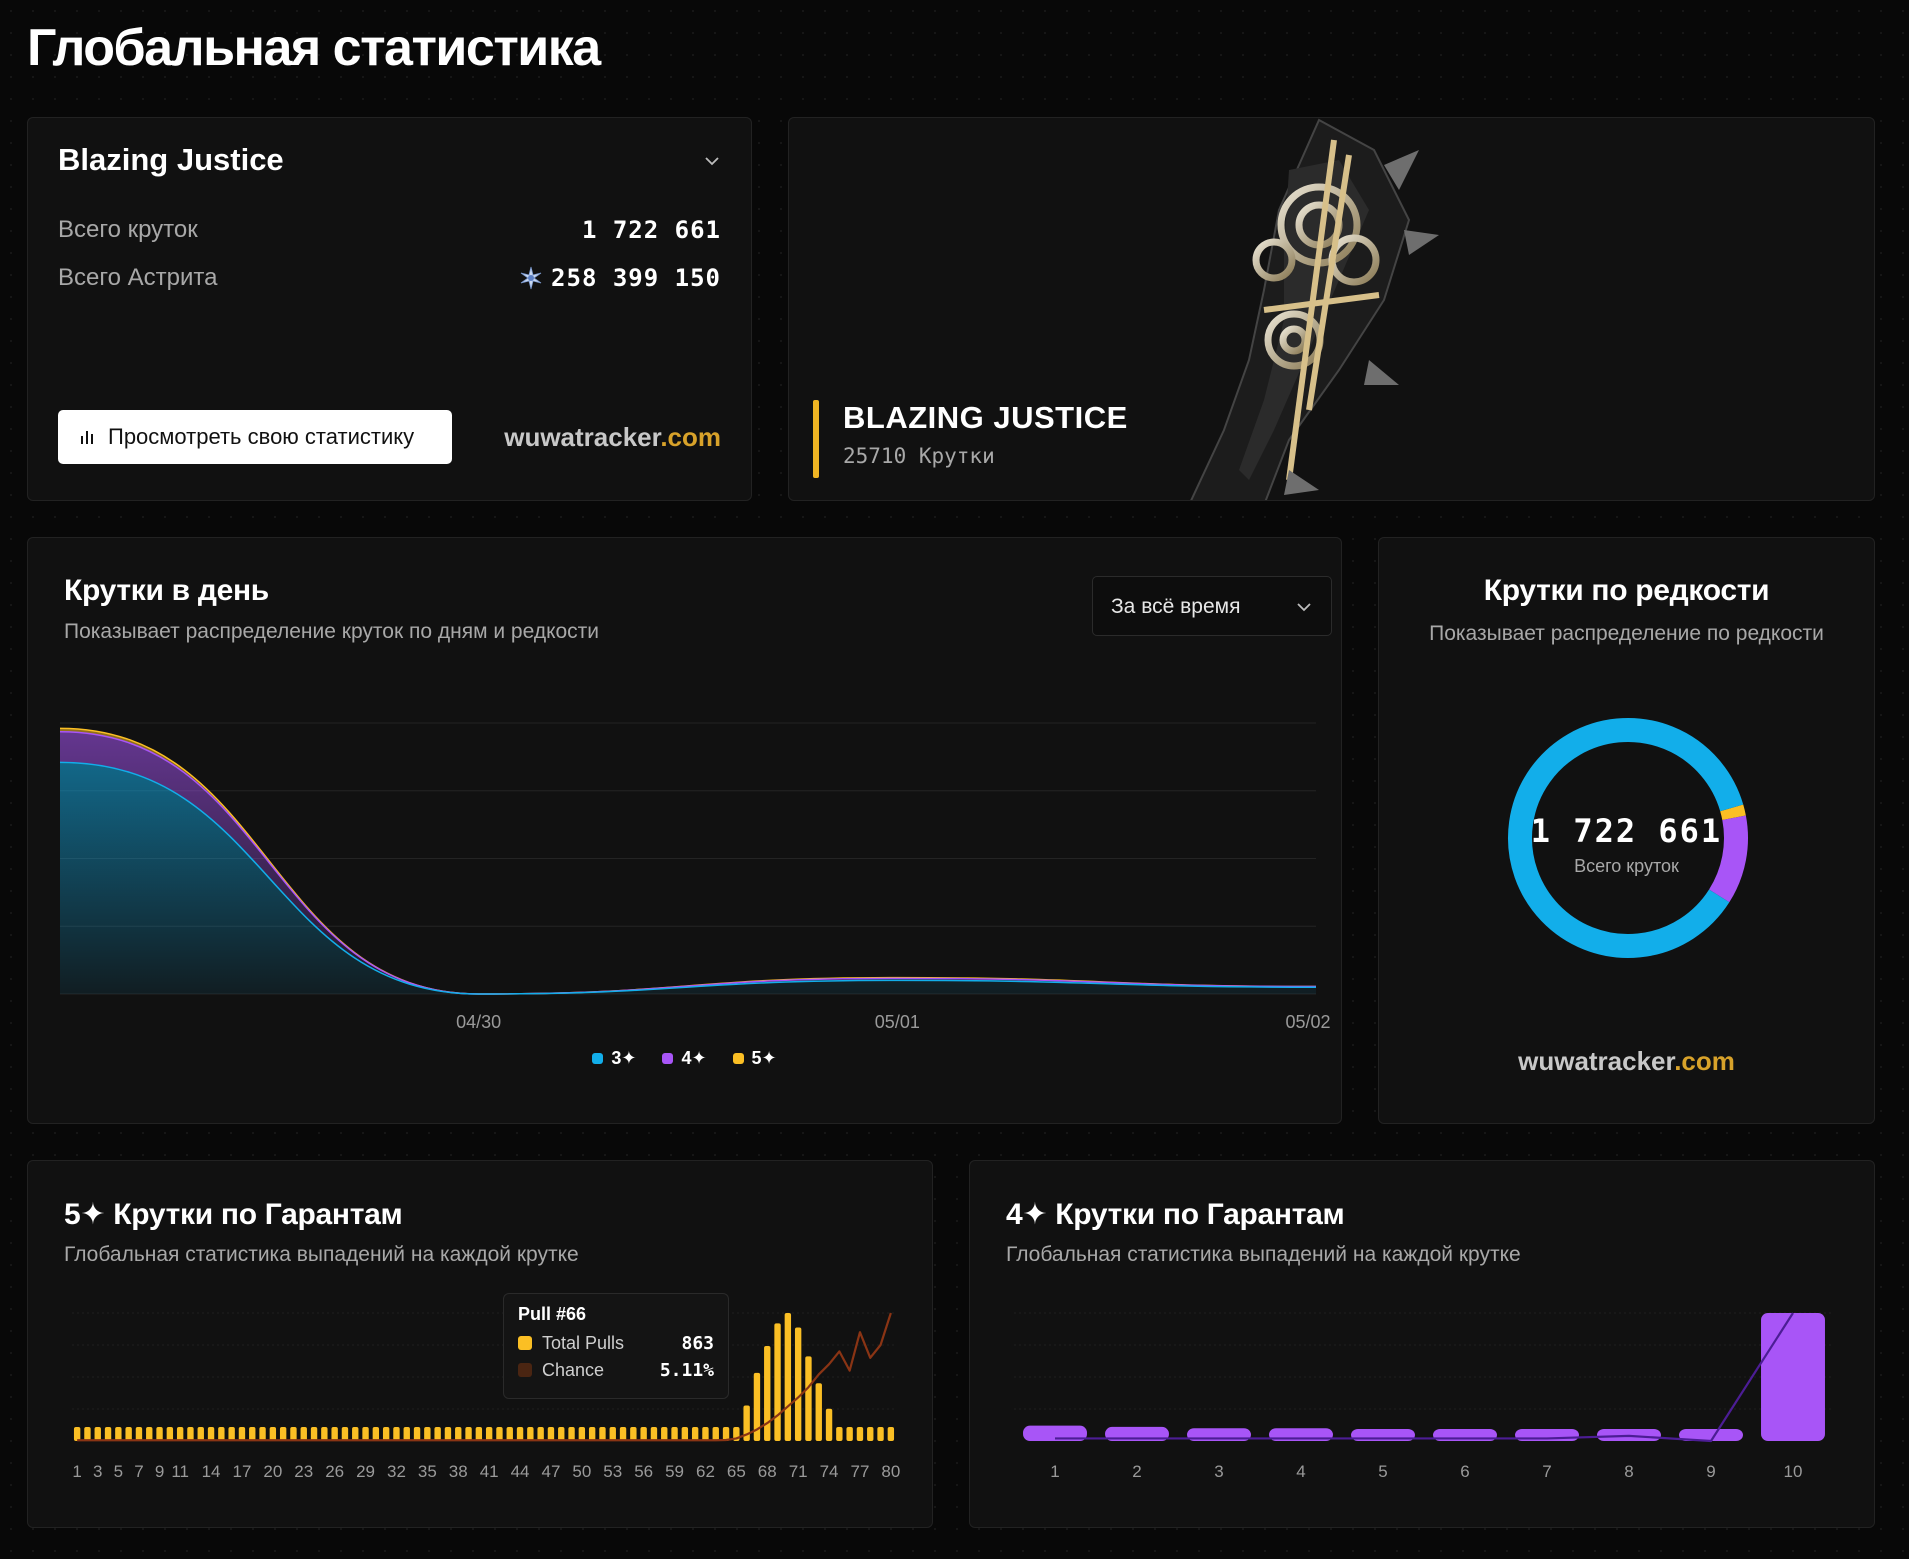 This screenshot has height=1559, width=1909. I want to click on x-tick-label: 41, so click(489, 1471).